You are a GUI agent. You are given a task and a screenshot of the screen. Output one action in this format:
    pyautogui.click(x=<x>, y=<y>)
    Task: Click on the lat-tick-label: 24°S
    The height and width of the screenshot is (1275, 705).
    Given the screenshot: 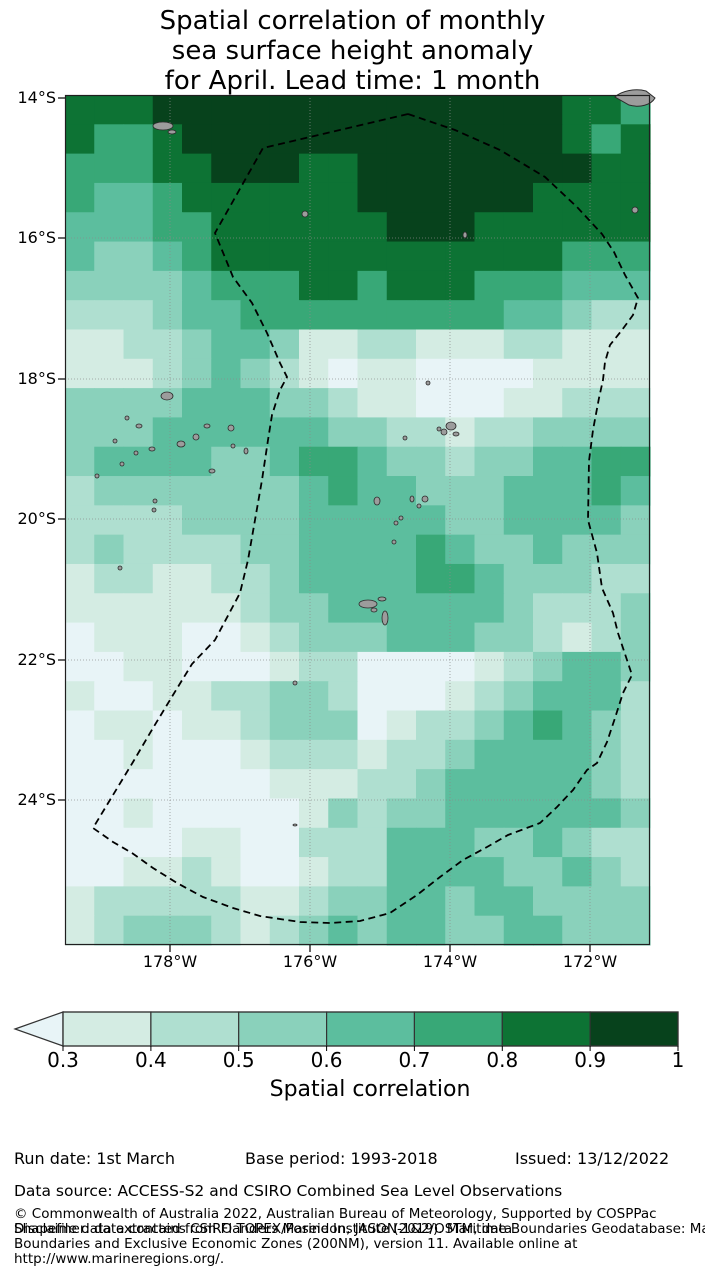 What is the action you would take?
    pyautogui.click(x=36, y=799)
    